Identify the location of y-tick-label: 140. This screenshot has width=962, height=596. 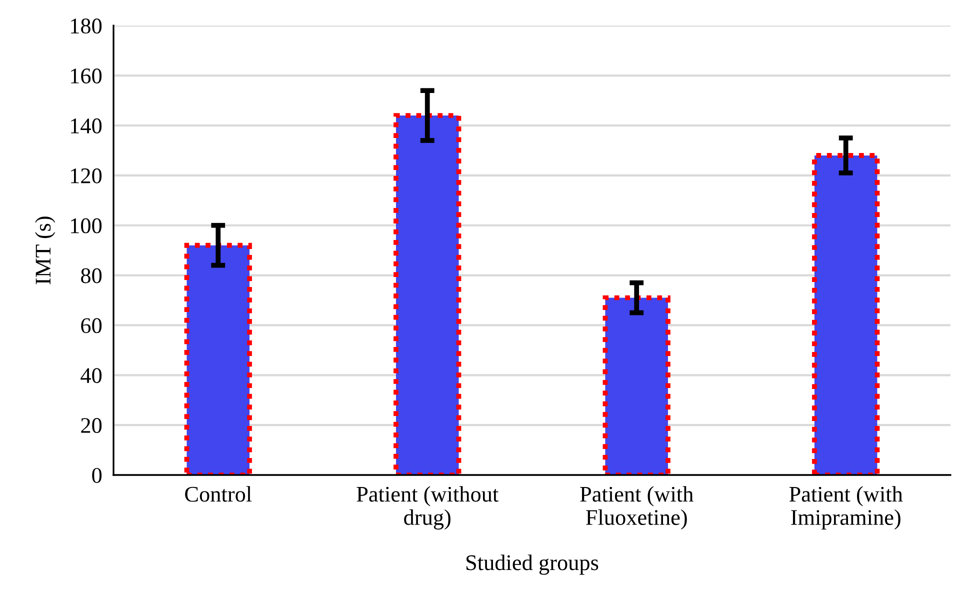
(86, 126).